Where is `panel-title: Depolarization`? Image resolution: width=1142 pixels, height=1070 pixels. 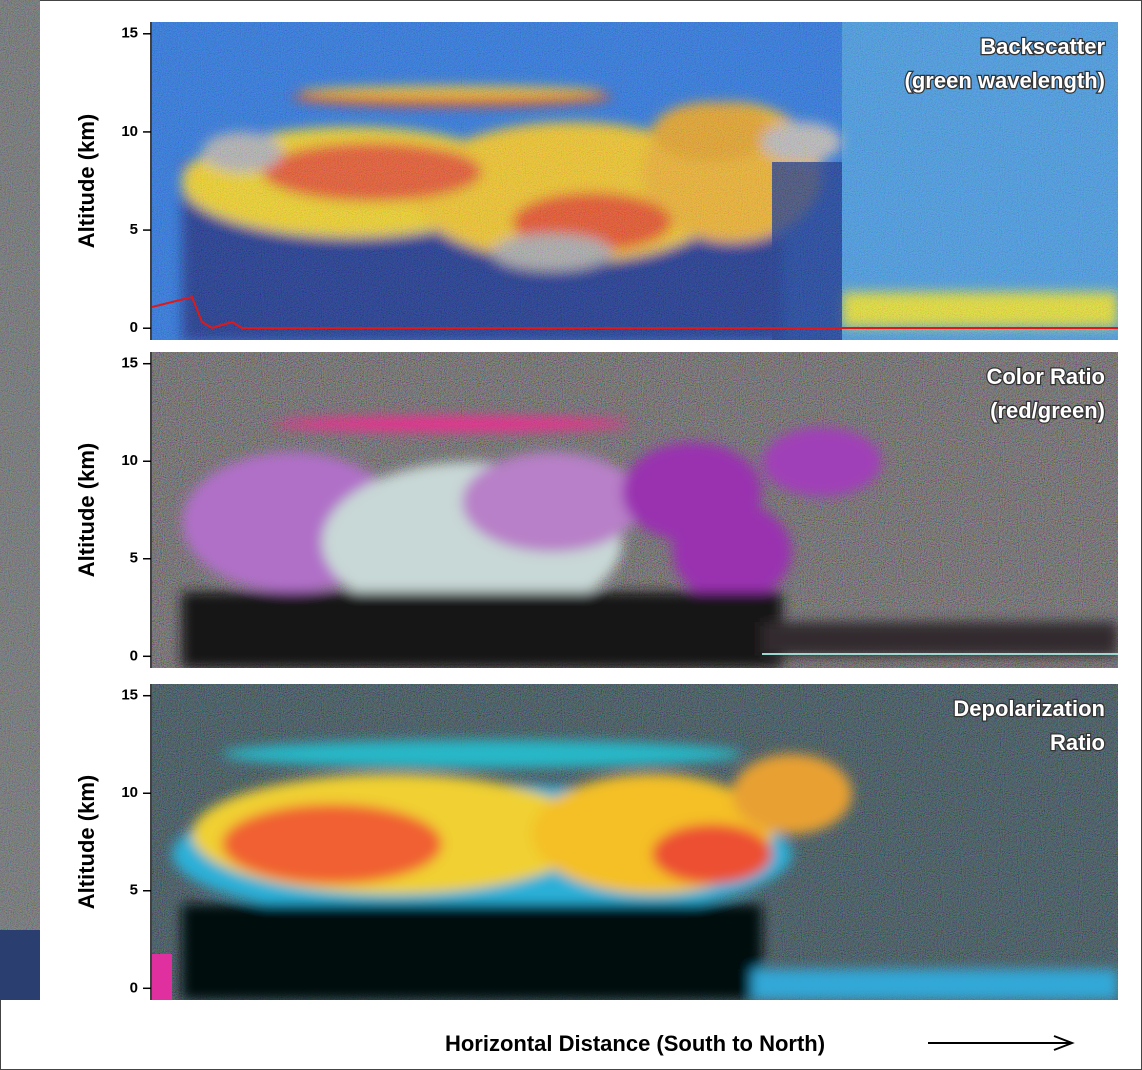 panel-title: Depolarization is located at coordinates (1029, 708).